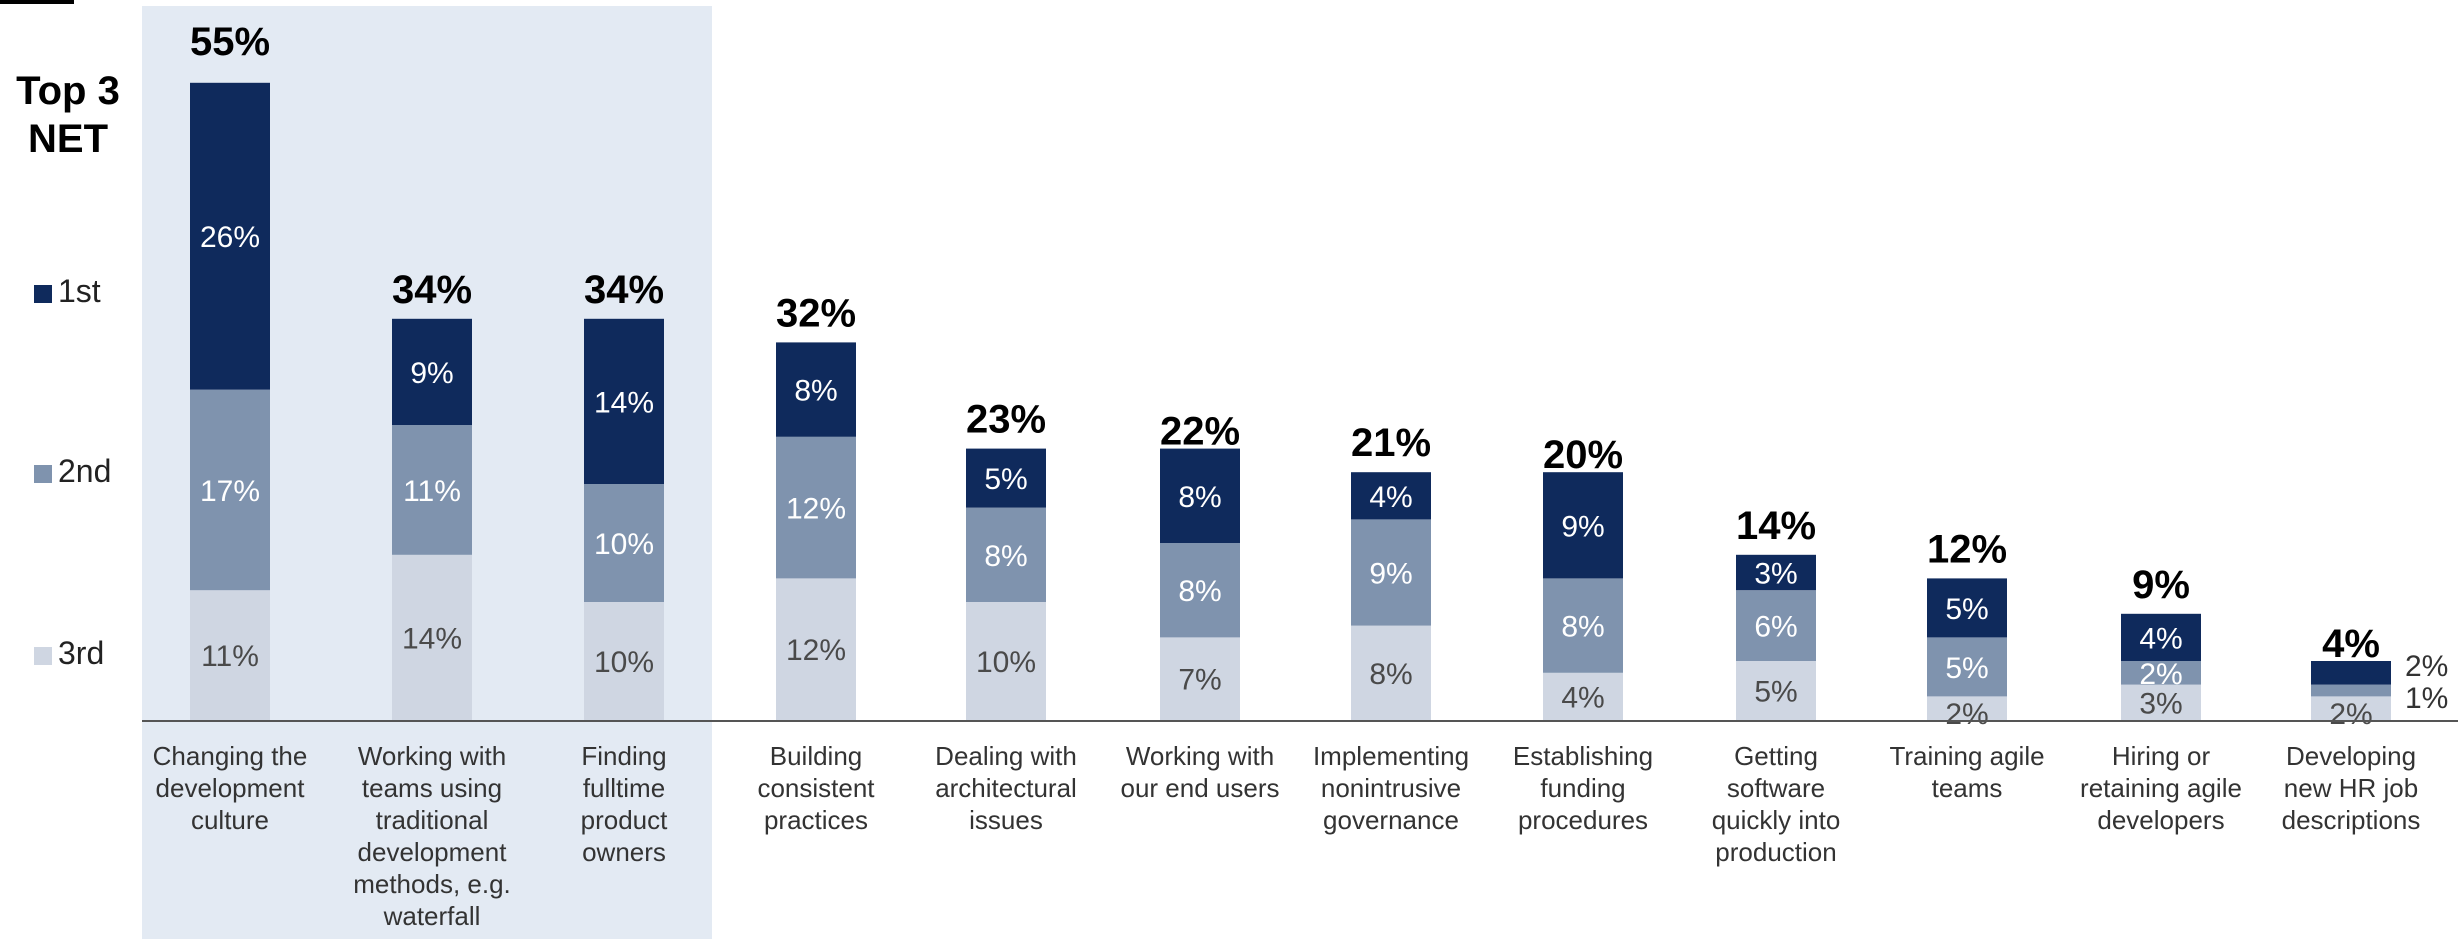  I want to click on segment-label-2nd: 1%, so click(2426, 698).